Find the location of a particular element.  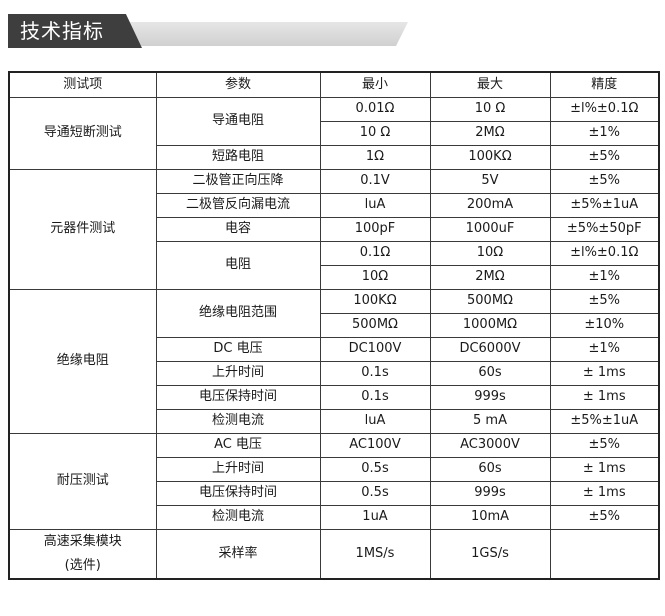

table-row: 电容 100pF 1000uF ±5%±50pF is located at coordinates (334, 229).